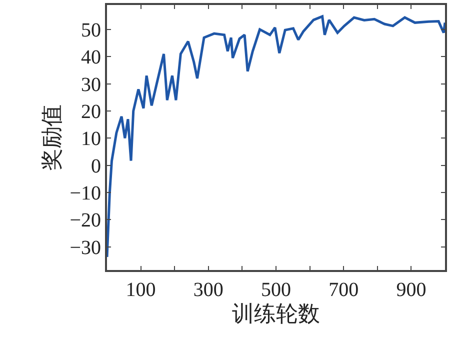 The height and width of the screenshot is (338, 450). Describe the element at coordinates (96, 166) in the screenshot. I see `y-tick-label: 0` at that location.